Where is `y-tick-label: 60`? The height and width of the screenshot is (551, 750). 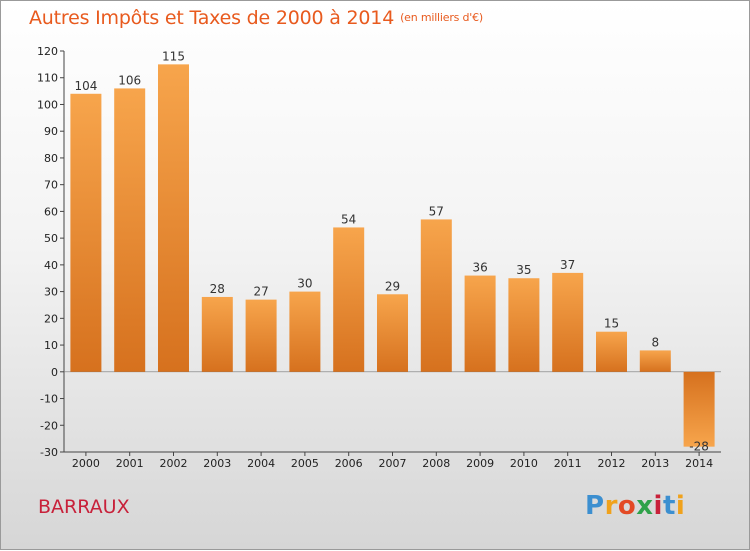 y-tick-label: 60 is located at coordinates (51, 211).